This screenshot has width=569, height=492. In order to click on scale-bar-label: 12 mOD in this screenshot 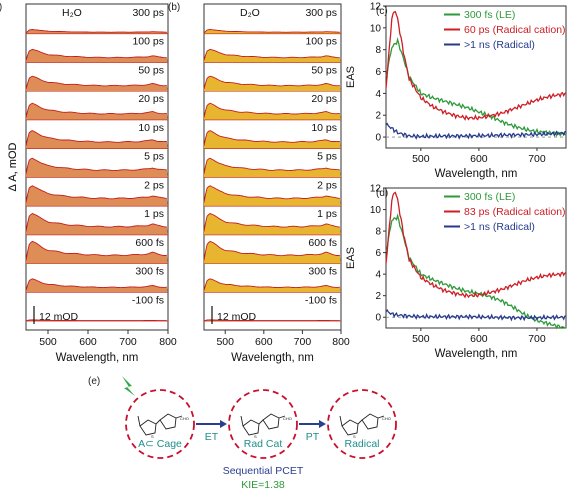, I will do `click(237, 317)`.